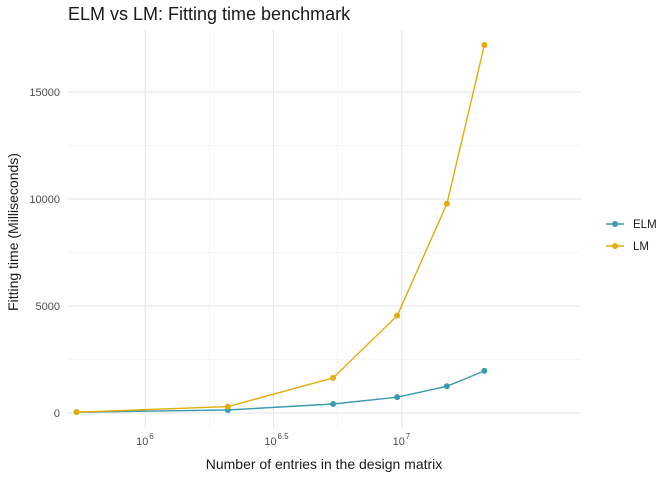 Image resolution: width=672 pixels, height=480 pixels. What do you see at coordinates (627, 247) in the screenshot?
I see `legend-item-lm: LM` at bounding box center [627, 247].